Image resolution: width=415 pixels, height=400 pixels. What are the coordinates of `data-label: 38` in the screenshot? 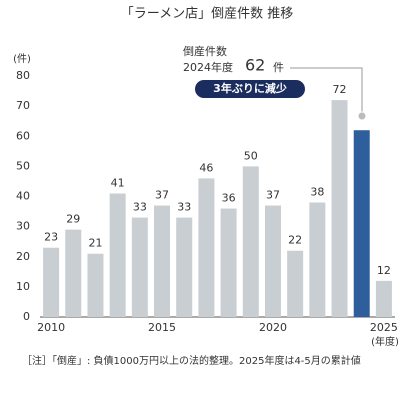 It's located at (317, 192).